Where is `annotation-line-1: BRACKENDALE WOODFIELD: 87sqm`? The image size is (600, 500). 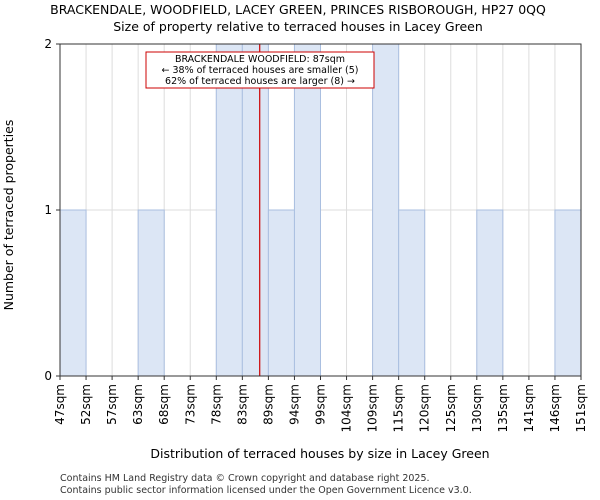 annotation-line-1: BRACKENDALE WOODFIELD: 87sqm is located at coordinates (260, 59).